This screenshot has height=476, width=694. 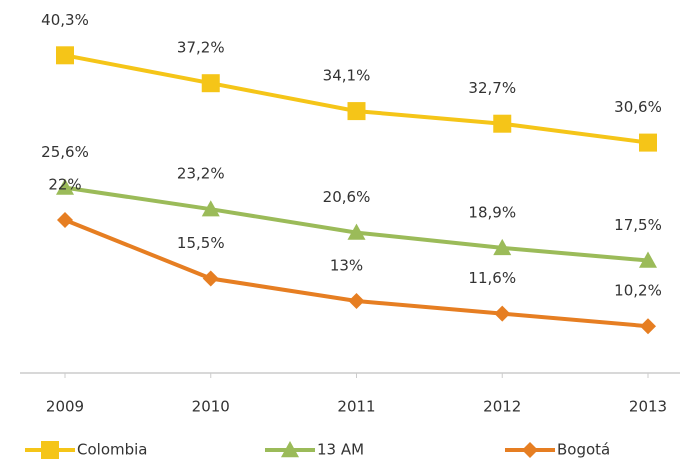 I want to click on data-label: 32,7%, so click(x=492, y=88).